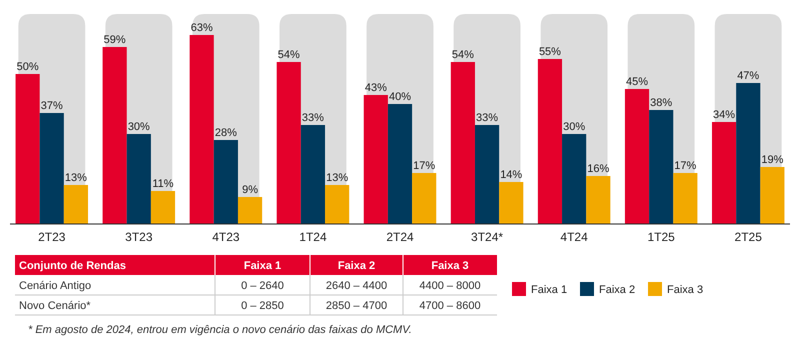  I want to click on text: Faixa 3, so click(450, 266).